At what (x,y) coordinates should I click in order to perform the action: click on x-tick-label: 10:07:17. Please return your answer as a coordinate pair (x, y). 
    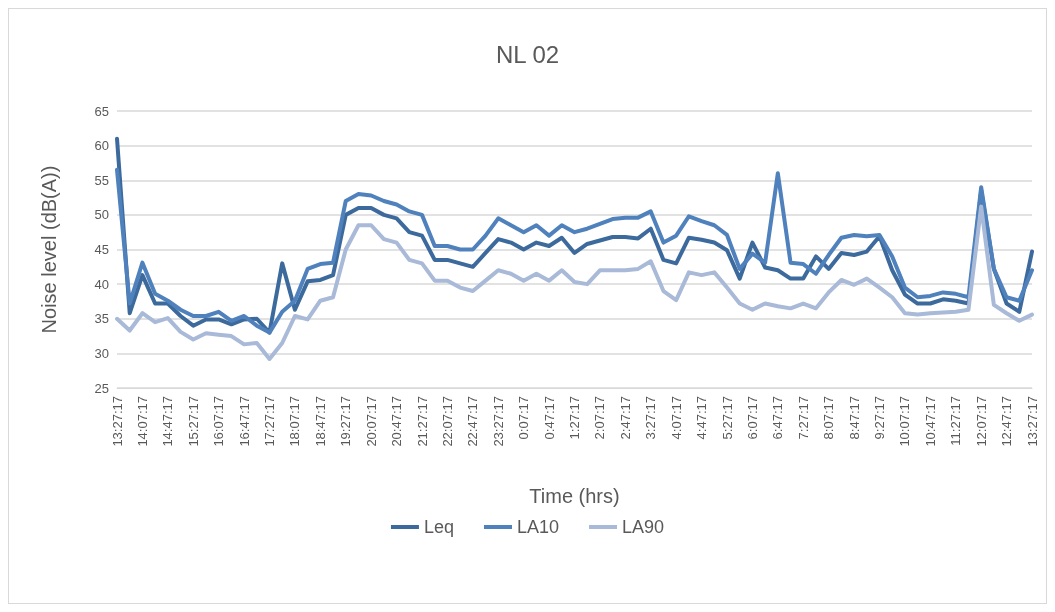
    Looking at the image, I should click on (905, 421).